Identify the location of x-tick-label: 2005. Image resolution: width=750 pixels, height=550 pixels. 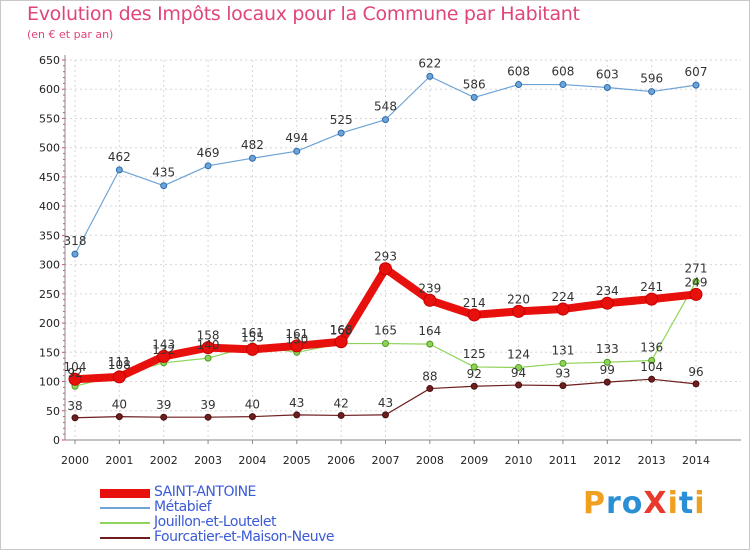
(297, 460).